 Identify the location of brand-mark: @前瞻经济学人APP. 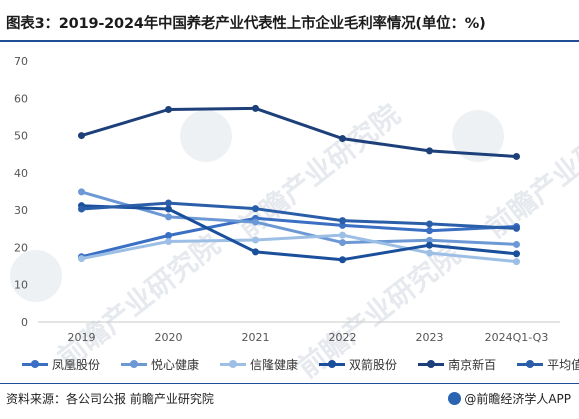
(509, 398).